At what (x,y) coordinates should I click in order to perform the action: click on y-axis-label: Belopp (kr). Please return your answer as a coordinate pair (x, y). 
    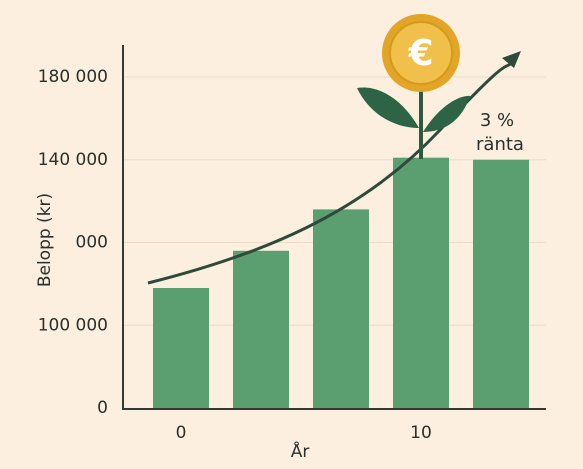
    Looking at the image, I should click on (45, 240).